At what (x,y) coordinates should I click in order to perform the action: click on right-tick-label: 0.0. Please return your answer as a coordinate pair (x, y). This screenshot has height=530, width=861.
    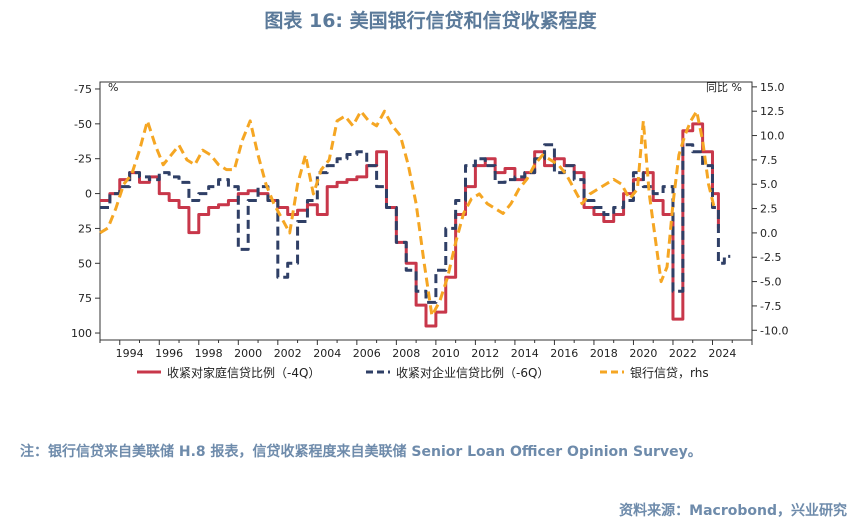
    Looking at the image, I should click on (769, 233).